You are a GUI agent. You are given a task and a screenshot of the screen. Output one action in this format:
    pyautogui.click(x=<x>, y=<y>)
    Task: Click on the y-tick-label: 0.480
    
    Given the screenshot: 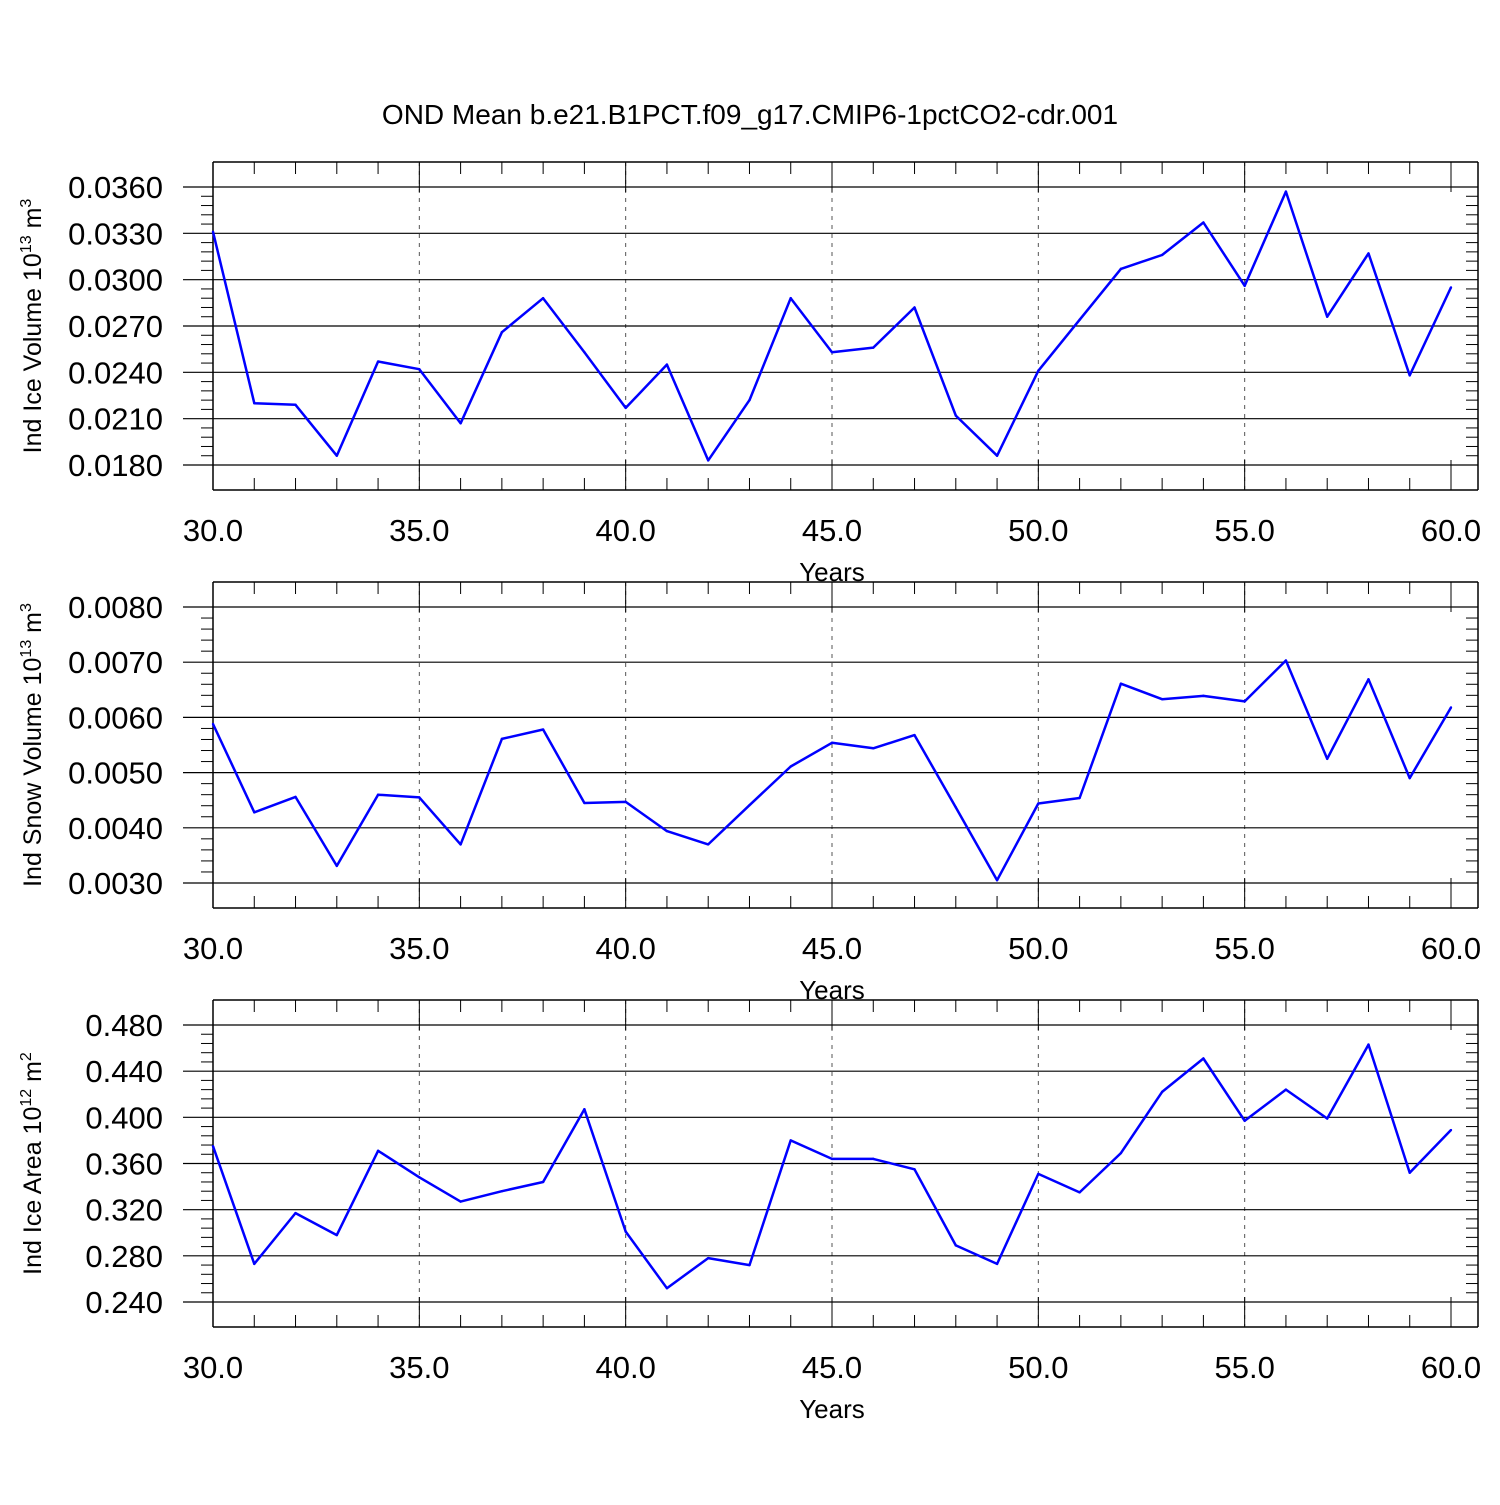 What is the action you would take?
    pyautogui.click(x=124, y=1025)
    